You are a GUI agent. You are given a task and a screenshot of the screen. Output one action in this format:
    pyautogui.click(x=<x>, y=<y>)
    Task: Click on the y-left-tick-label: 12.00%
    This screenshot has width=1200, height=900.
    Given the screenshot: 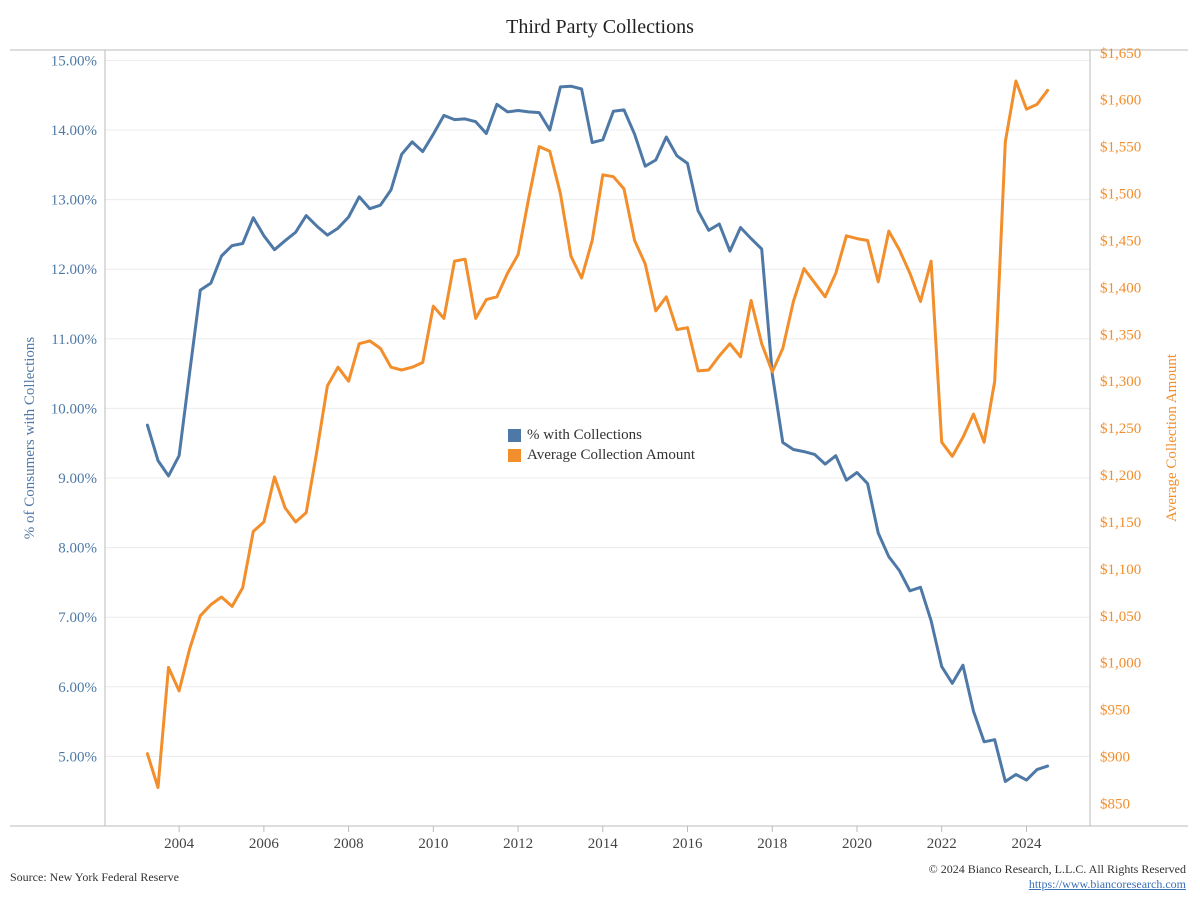 What is the action you would take?
    pyautogui.click(x=74, y=270)
    